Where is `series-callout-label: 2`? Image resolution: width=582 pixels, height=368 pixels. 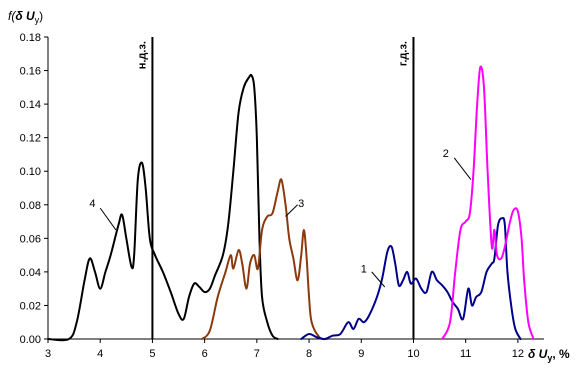
series-callout-label: 2 is located at coordinates (446, 154).